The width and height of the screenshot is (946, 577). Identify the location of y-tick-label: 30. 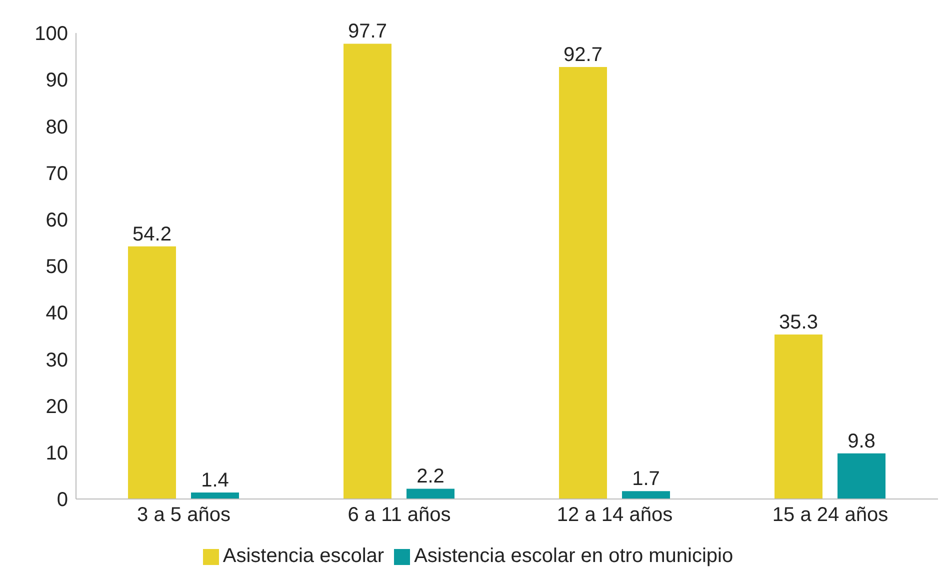
(57, 360).